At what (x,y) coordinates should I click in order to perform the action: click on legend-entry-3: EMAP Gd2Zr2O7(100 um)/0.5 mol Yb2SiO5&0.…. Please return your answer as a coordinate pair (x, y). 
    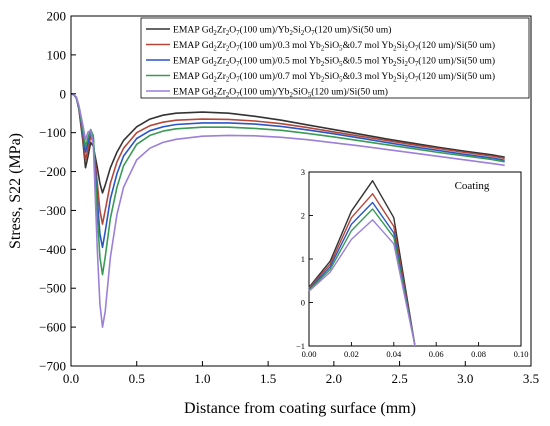
    Looking at the image, I should click on (334, 61).